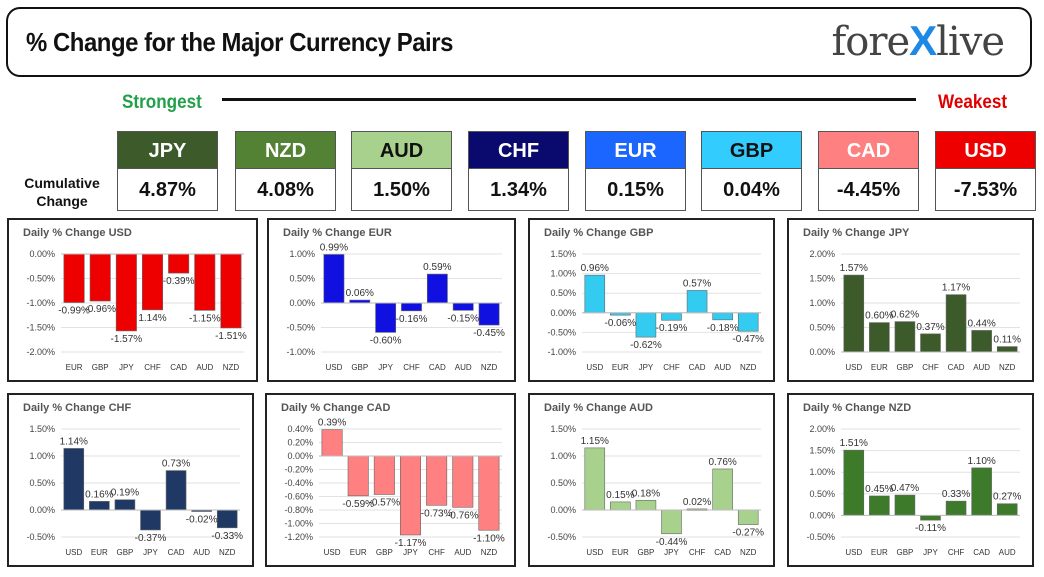  What do you see at coordinates (905, 315) in the screenshot?
I see `data-label: 0.62%` at bounding box center [905, 315].